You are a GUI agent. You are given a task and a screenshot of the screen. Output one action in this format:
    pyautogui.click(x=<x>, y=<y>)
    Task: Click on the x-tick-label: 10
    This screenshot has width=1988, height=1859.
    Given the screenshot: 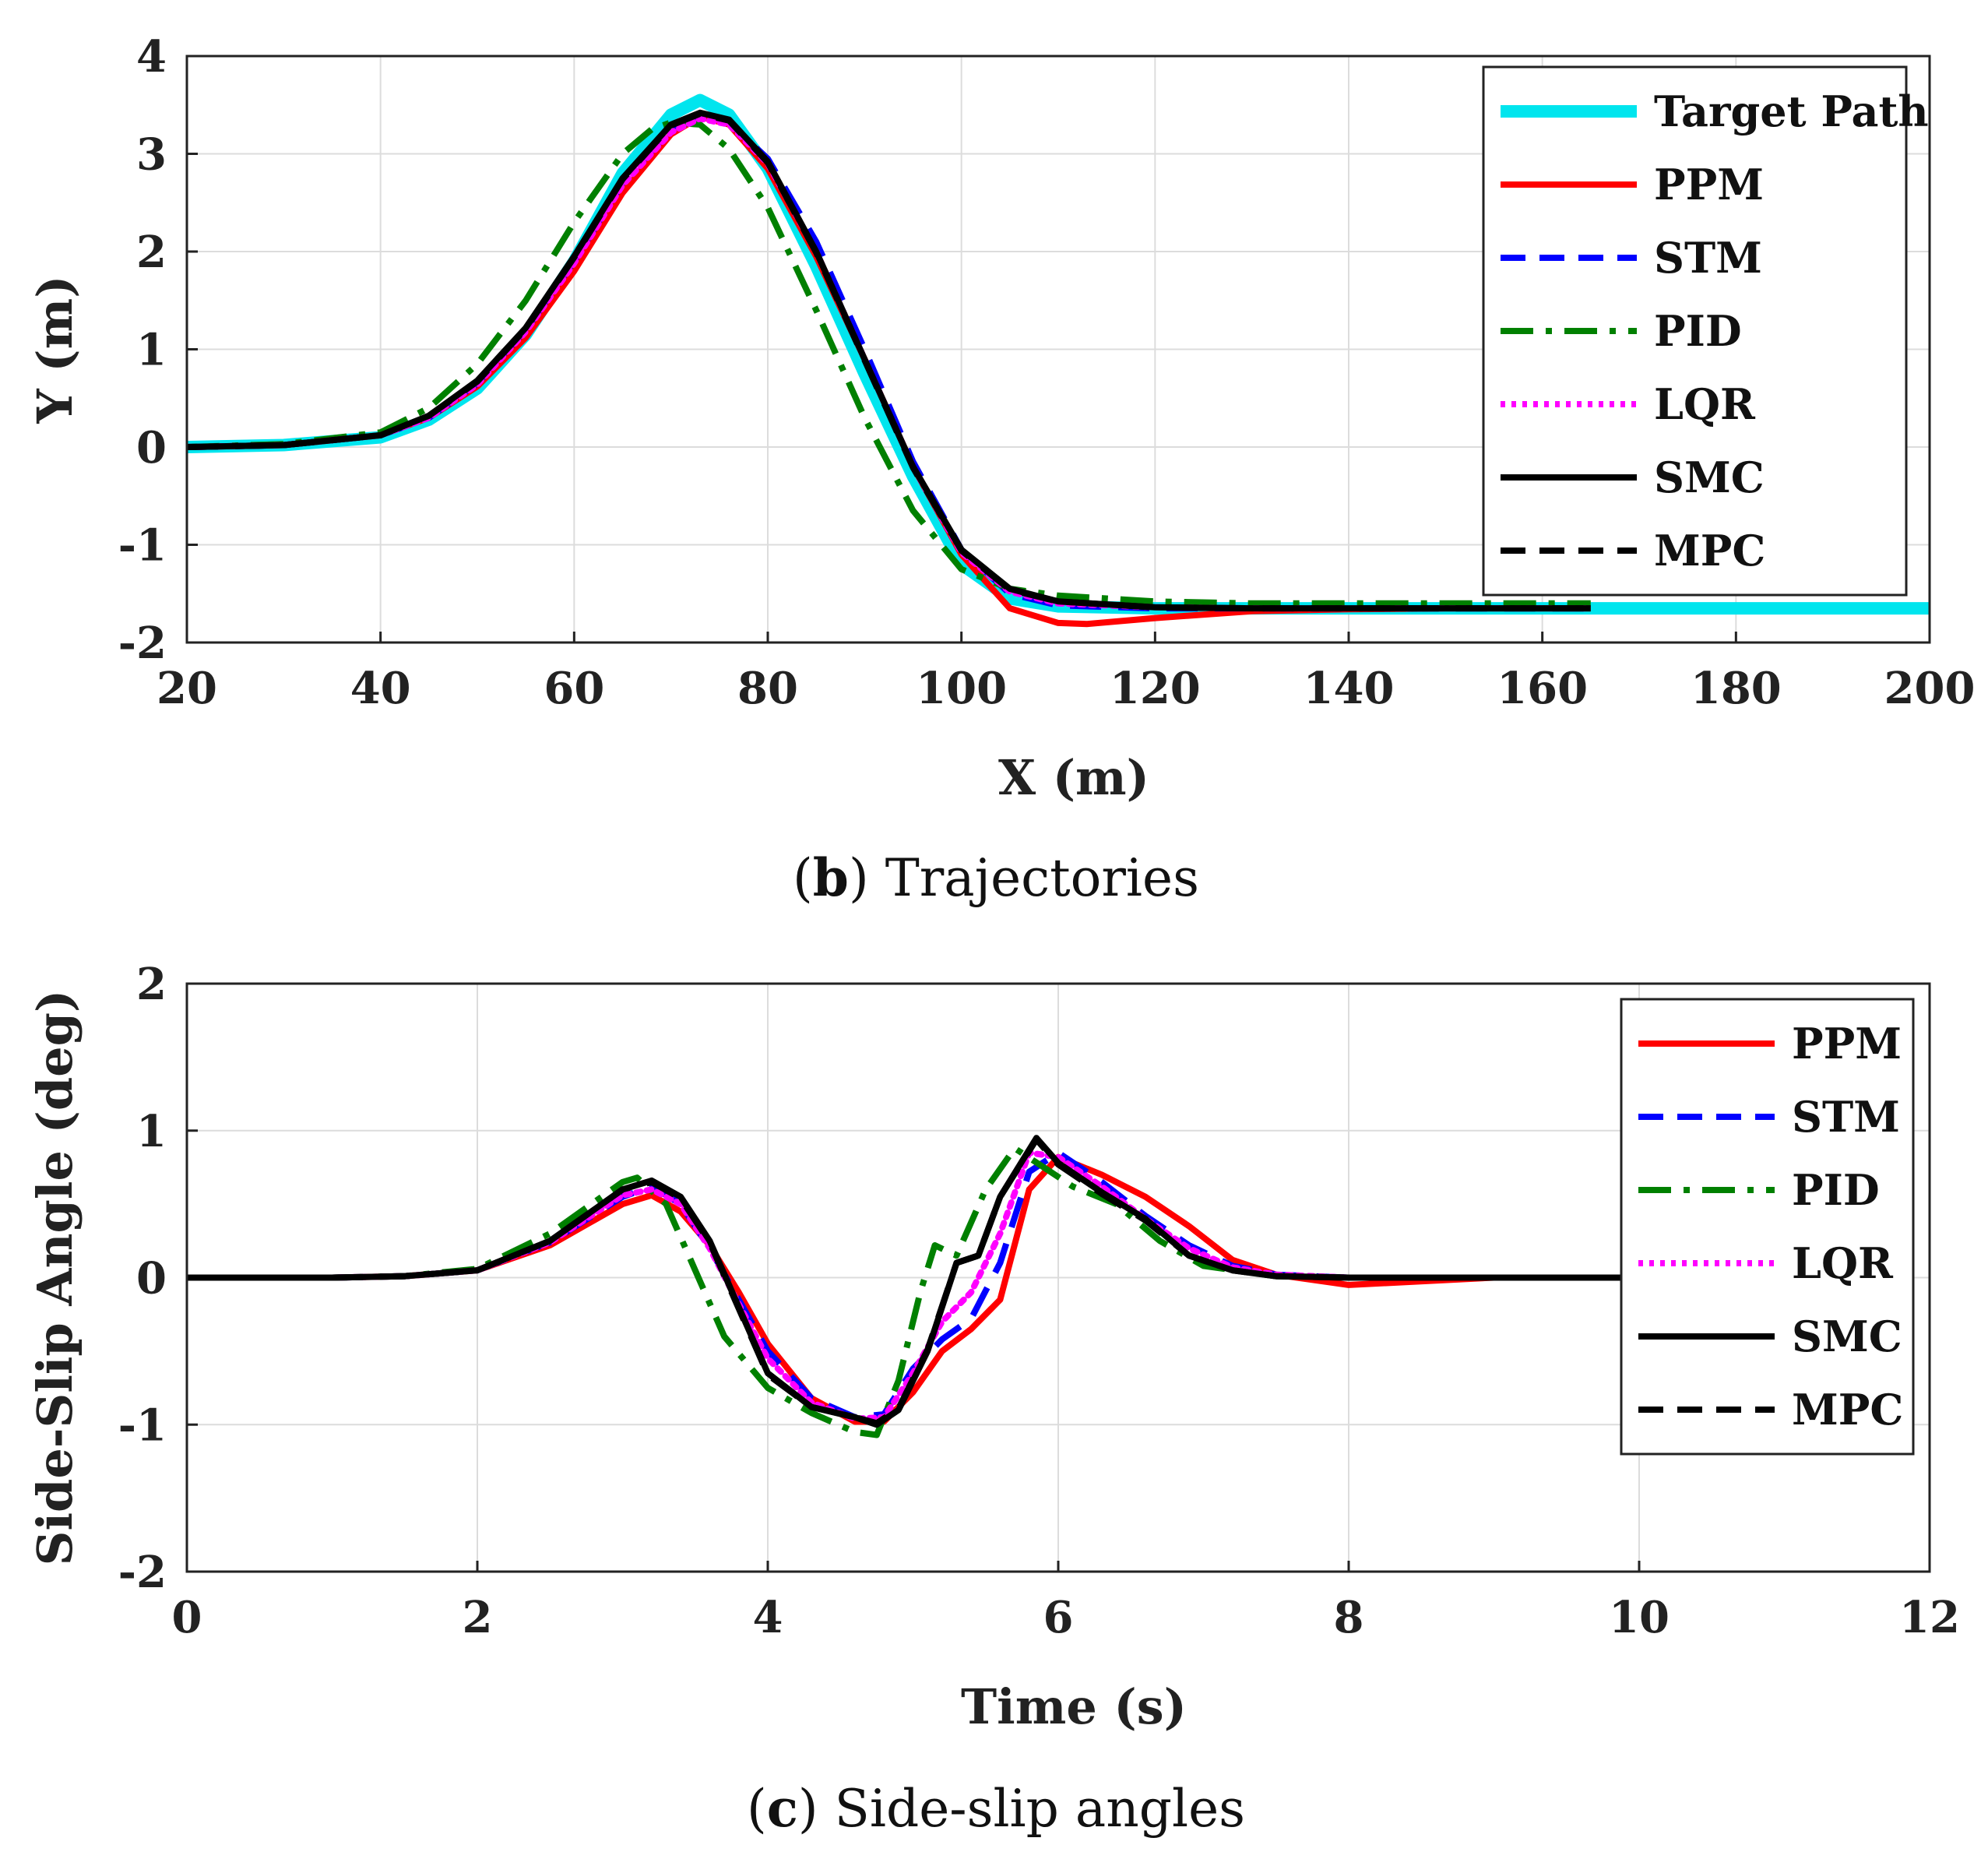 What is the action you would take?
    pyautogui.click(x=1639, y=1617)
    